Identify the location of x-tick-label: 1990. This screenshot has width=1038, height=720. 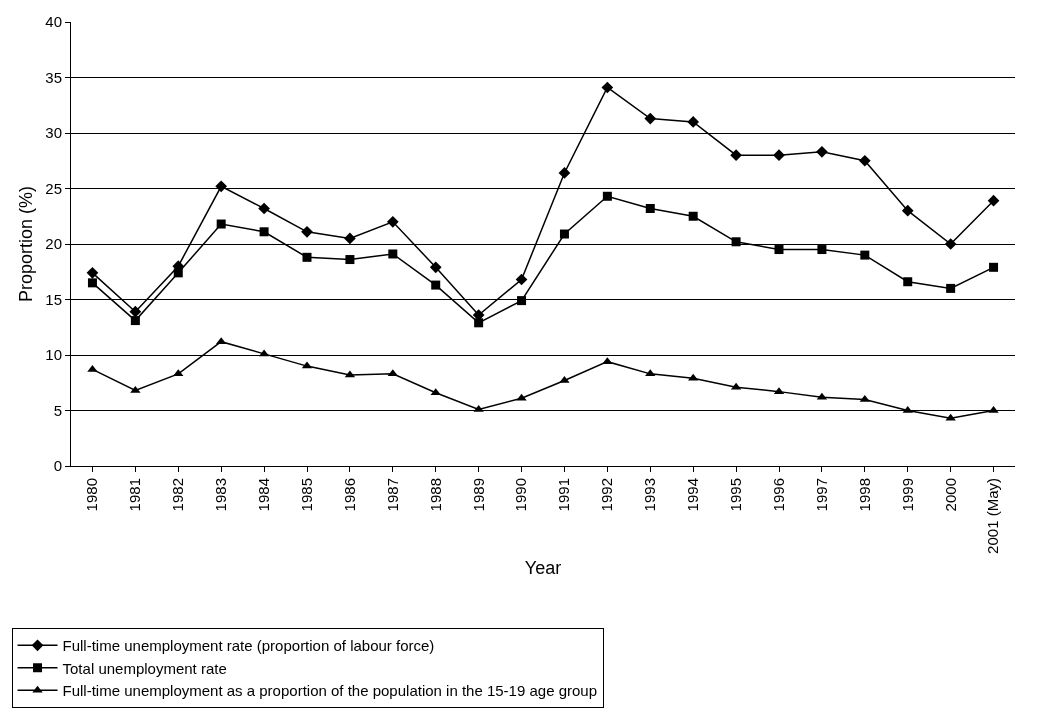
(521, 495).